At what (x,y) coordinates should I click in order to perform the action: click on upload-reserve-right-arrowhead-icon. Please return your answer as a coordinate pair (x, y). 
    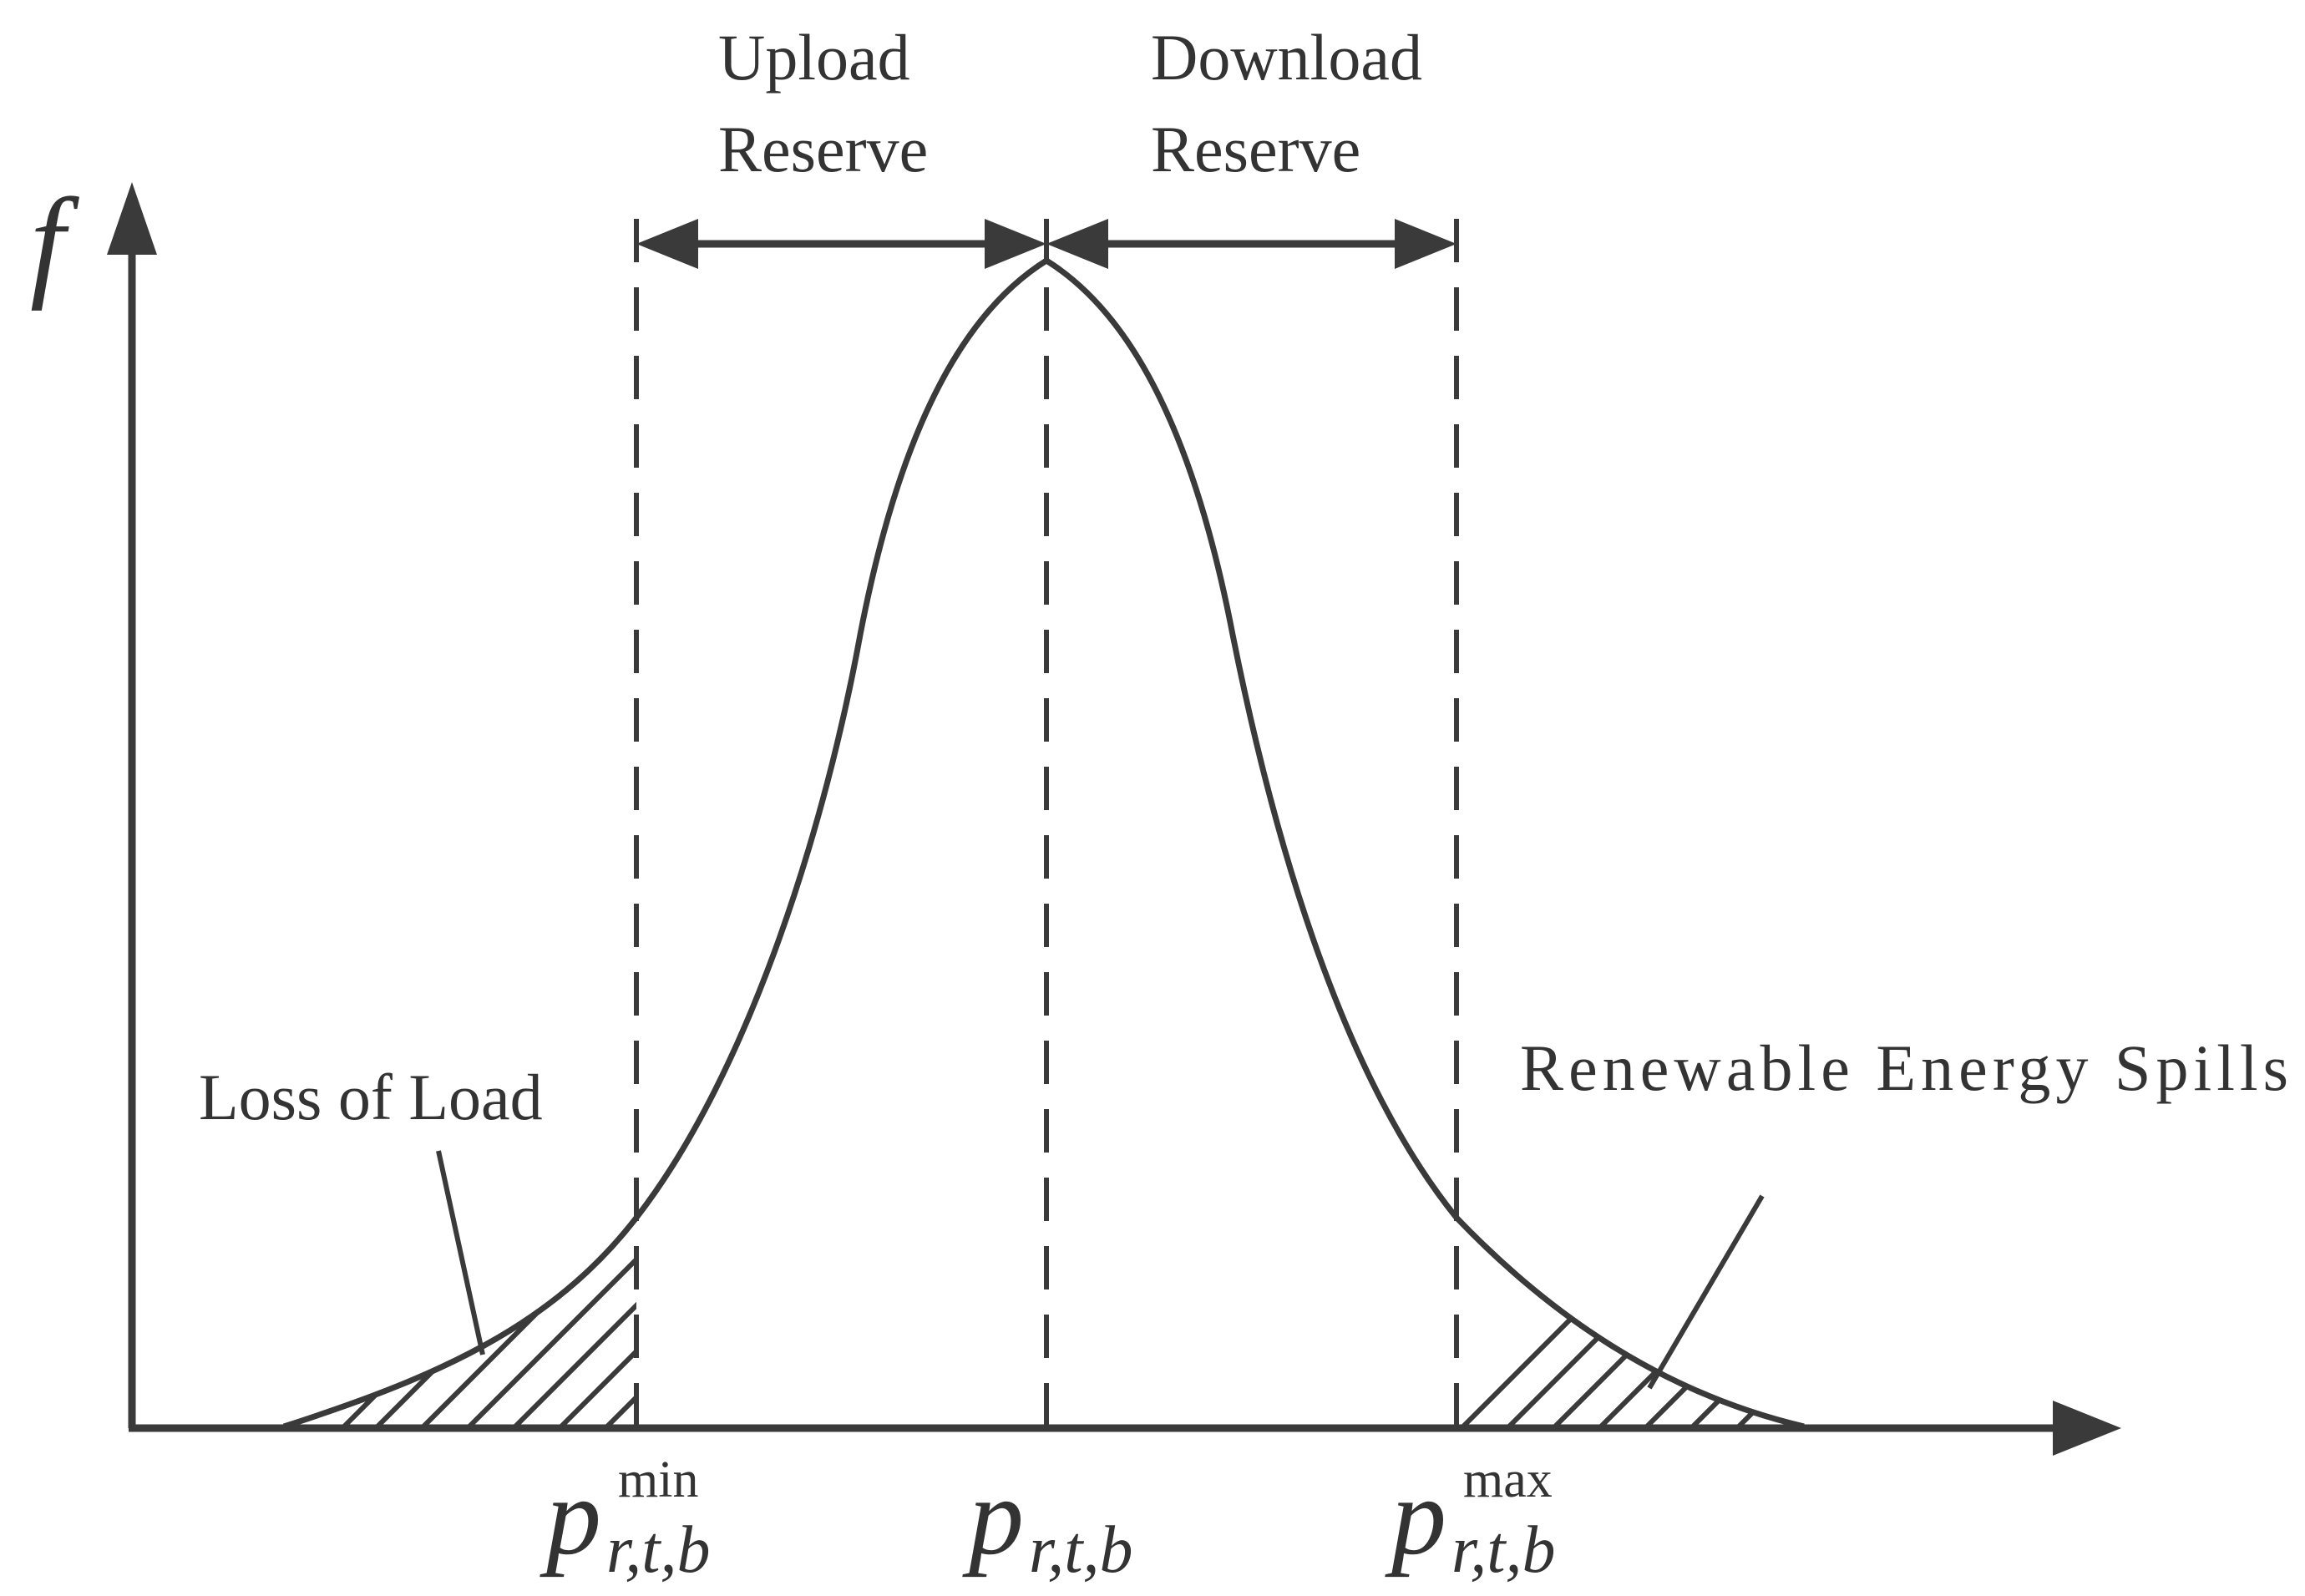
    Looking at the image, I should click on (1016, 244).